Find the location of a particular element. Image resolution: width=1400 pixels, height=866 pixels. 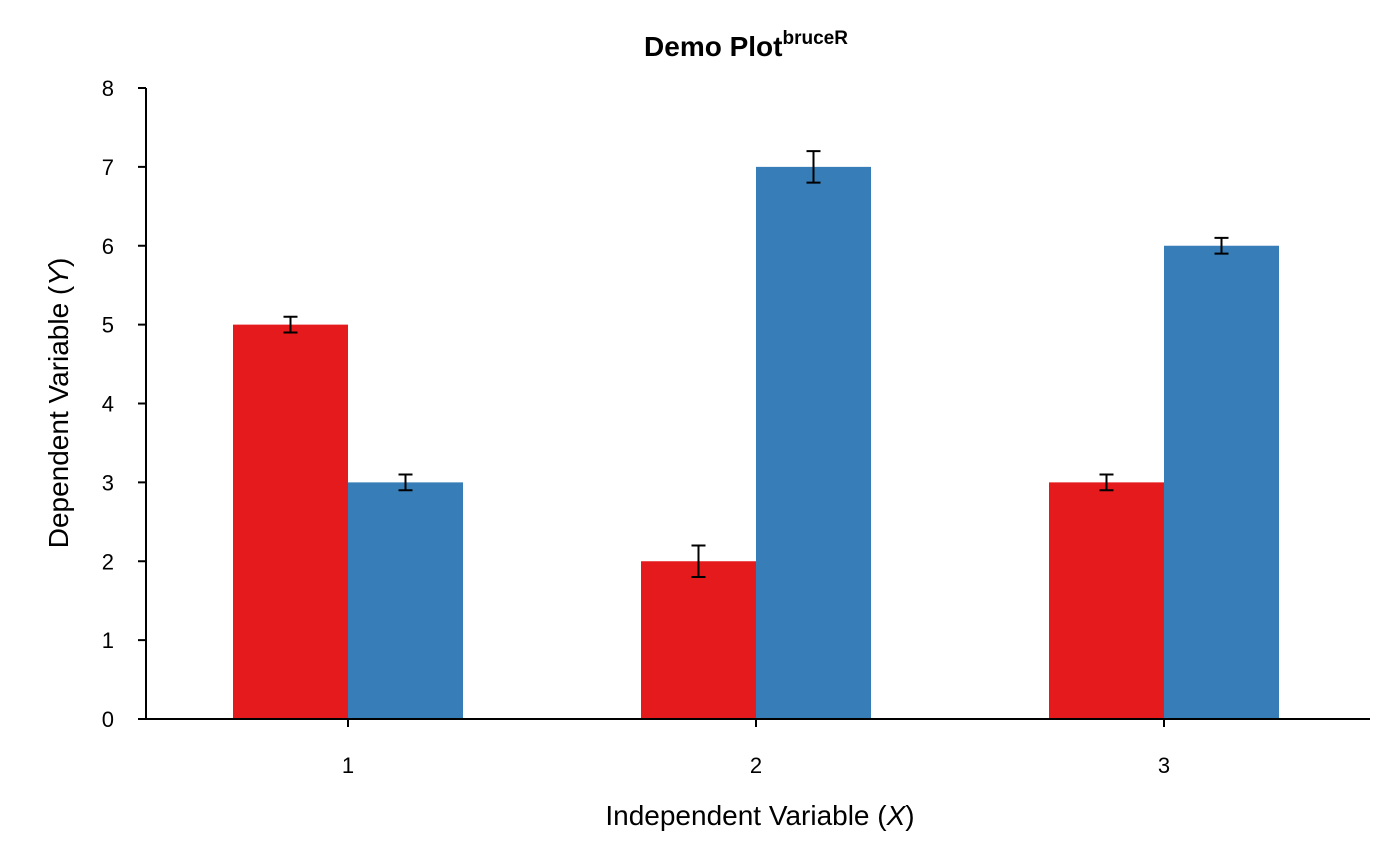

y-tick-label: 7 is located at coordinates (108, 167).